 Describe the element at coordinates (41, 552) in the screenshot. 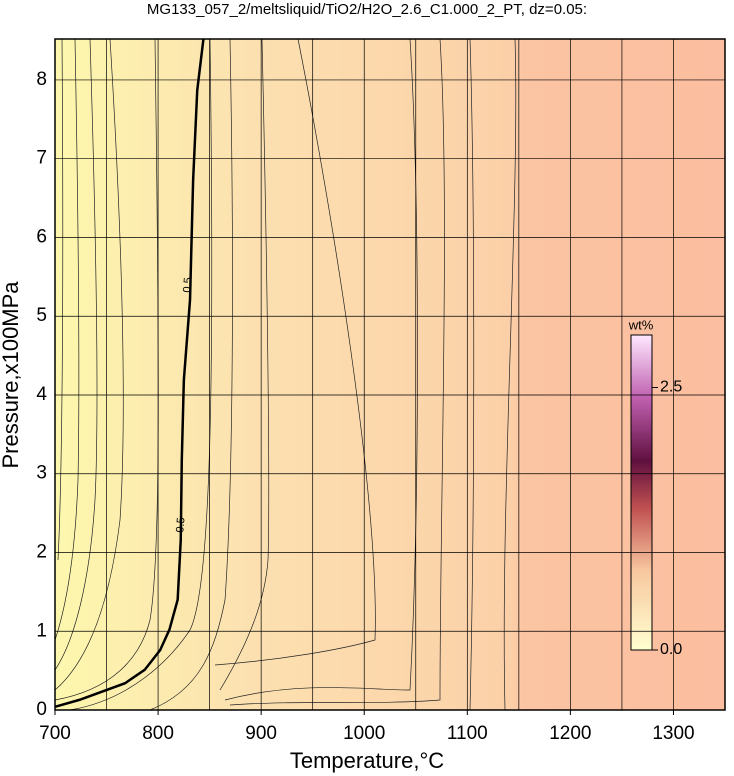

I see `y-tick-label: 2` at that location.